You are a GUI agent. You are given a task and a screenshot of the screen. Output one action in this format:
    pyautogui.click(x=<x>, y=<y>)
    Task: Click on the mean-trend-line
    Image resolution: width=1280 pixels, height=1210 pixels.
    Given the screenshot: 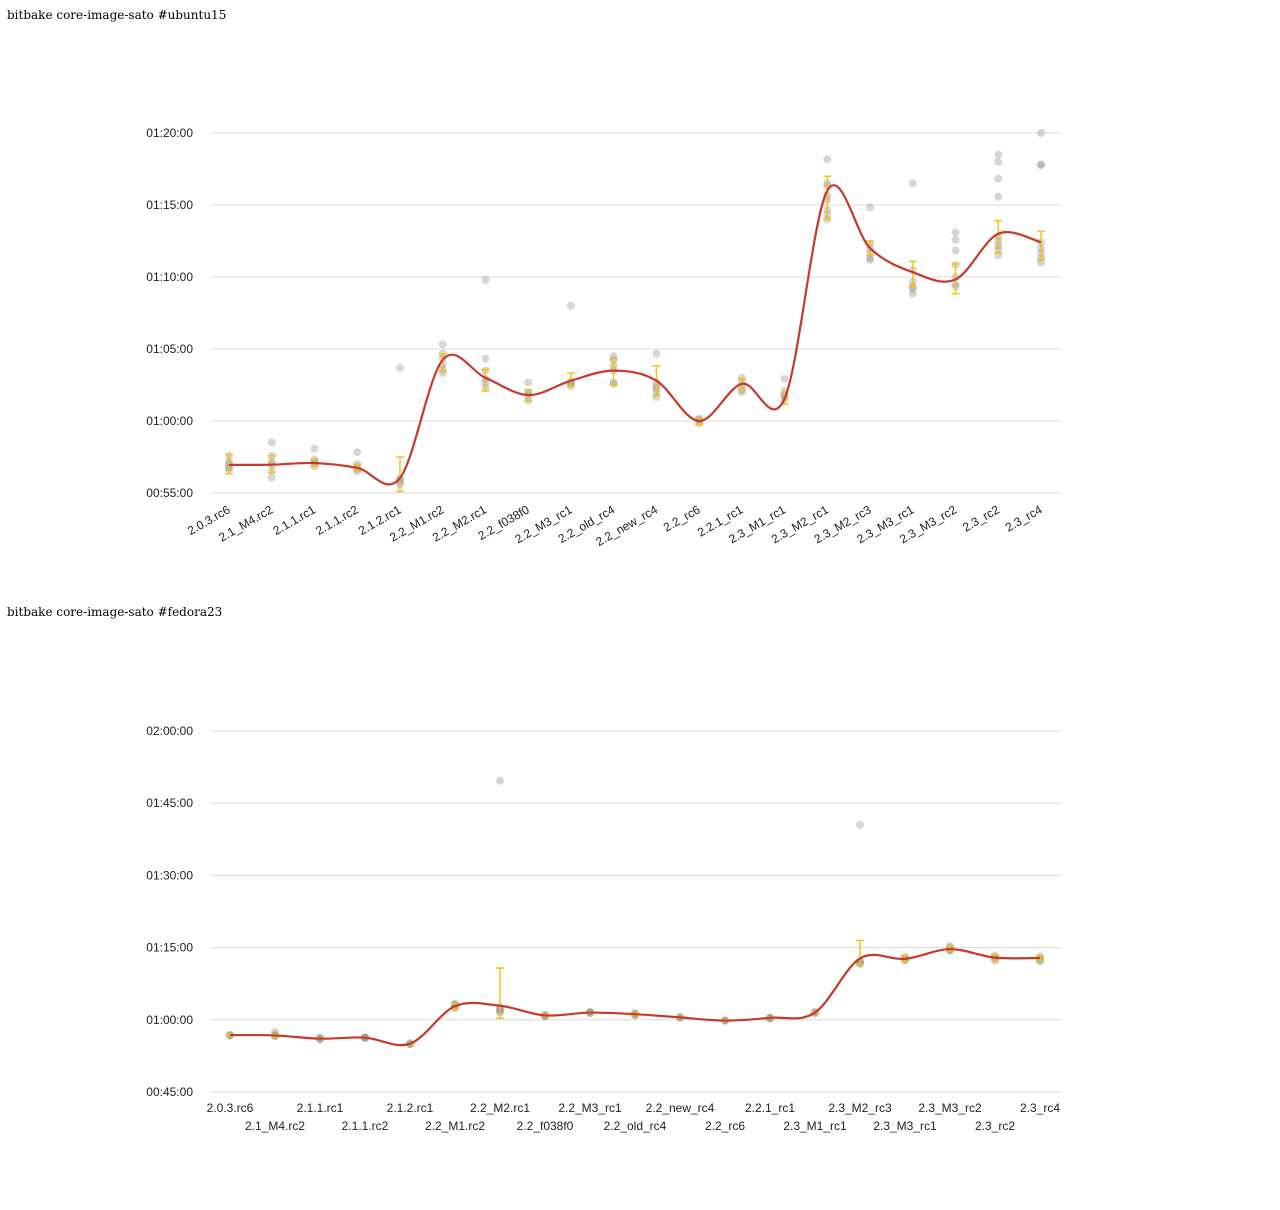 What is the action you would take?
    pyautogui.click(x=635, y=997)
    